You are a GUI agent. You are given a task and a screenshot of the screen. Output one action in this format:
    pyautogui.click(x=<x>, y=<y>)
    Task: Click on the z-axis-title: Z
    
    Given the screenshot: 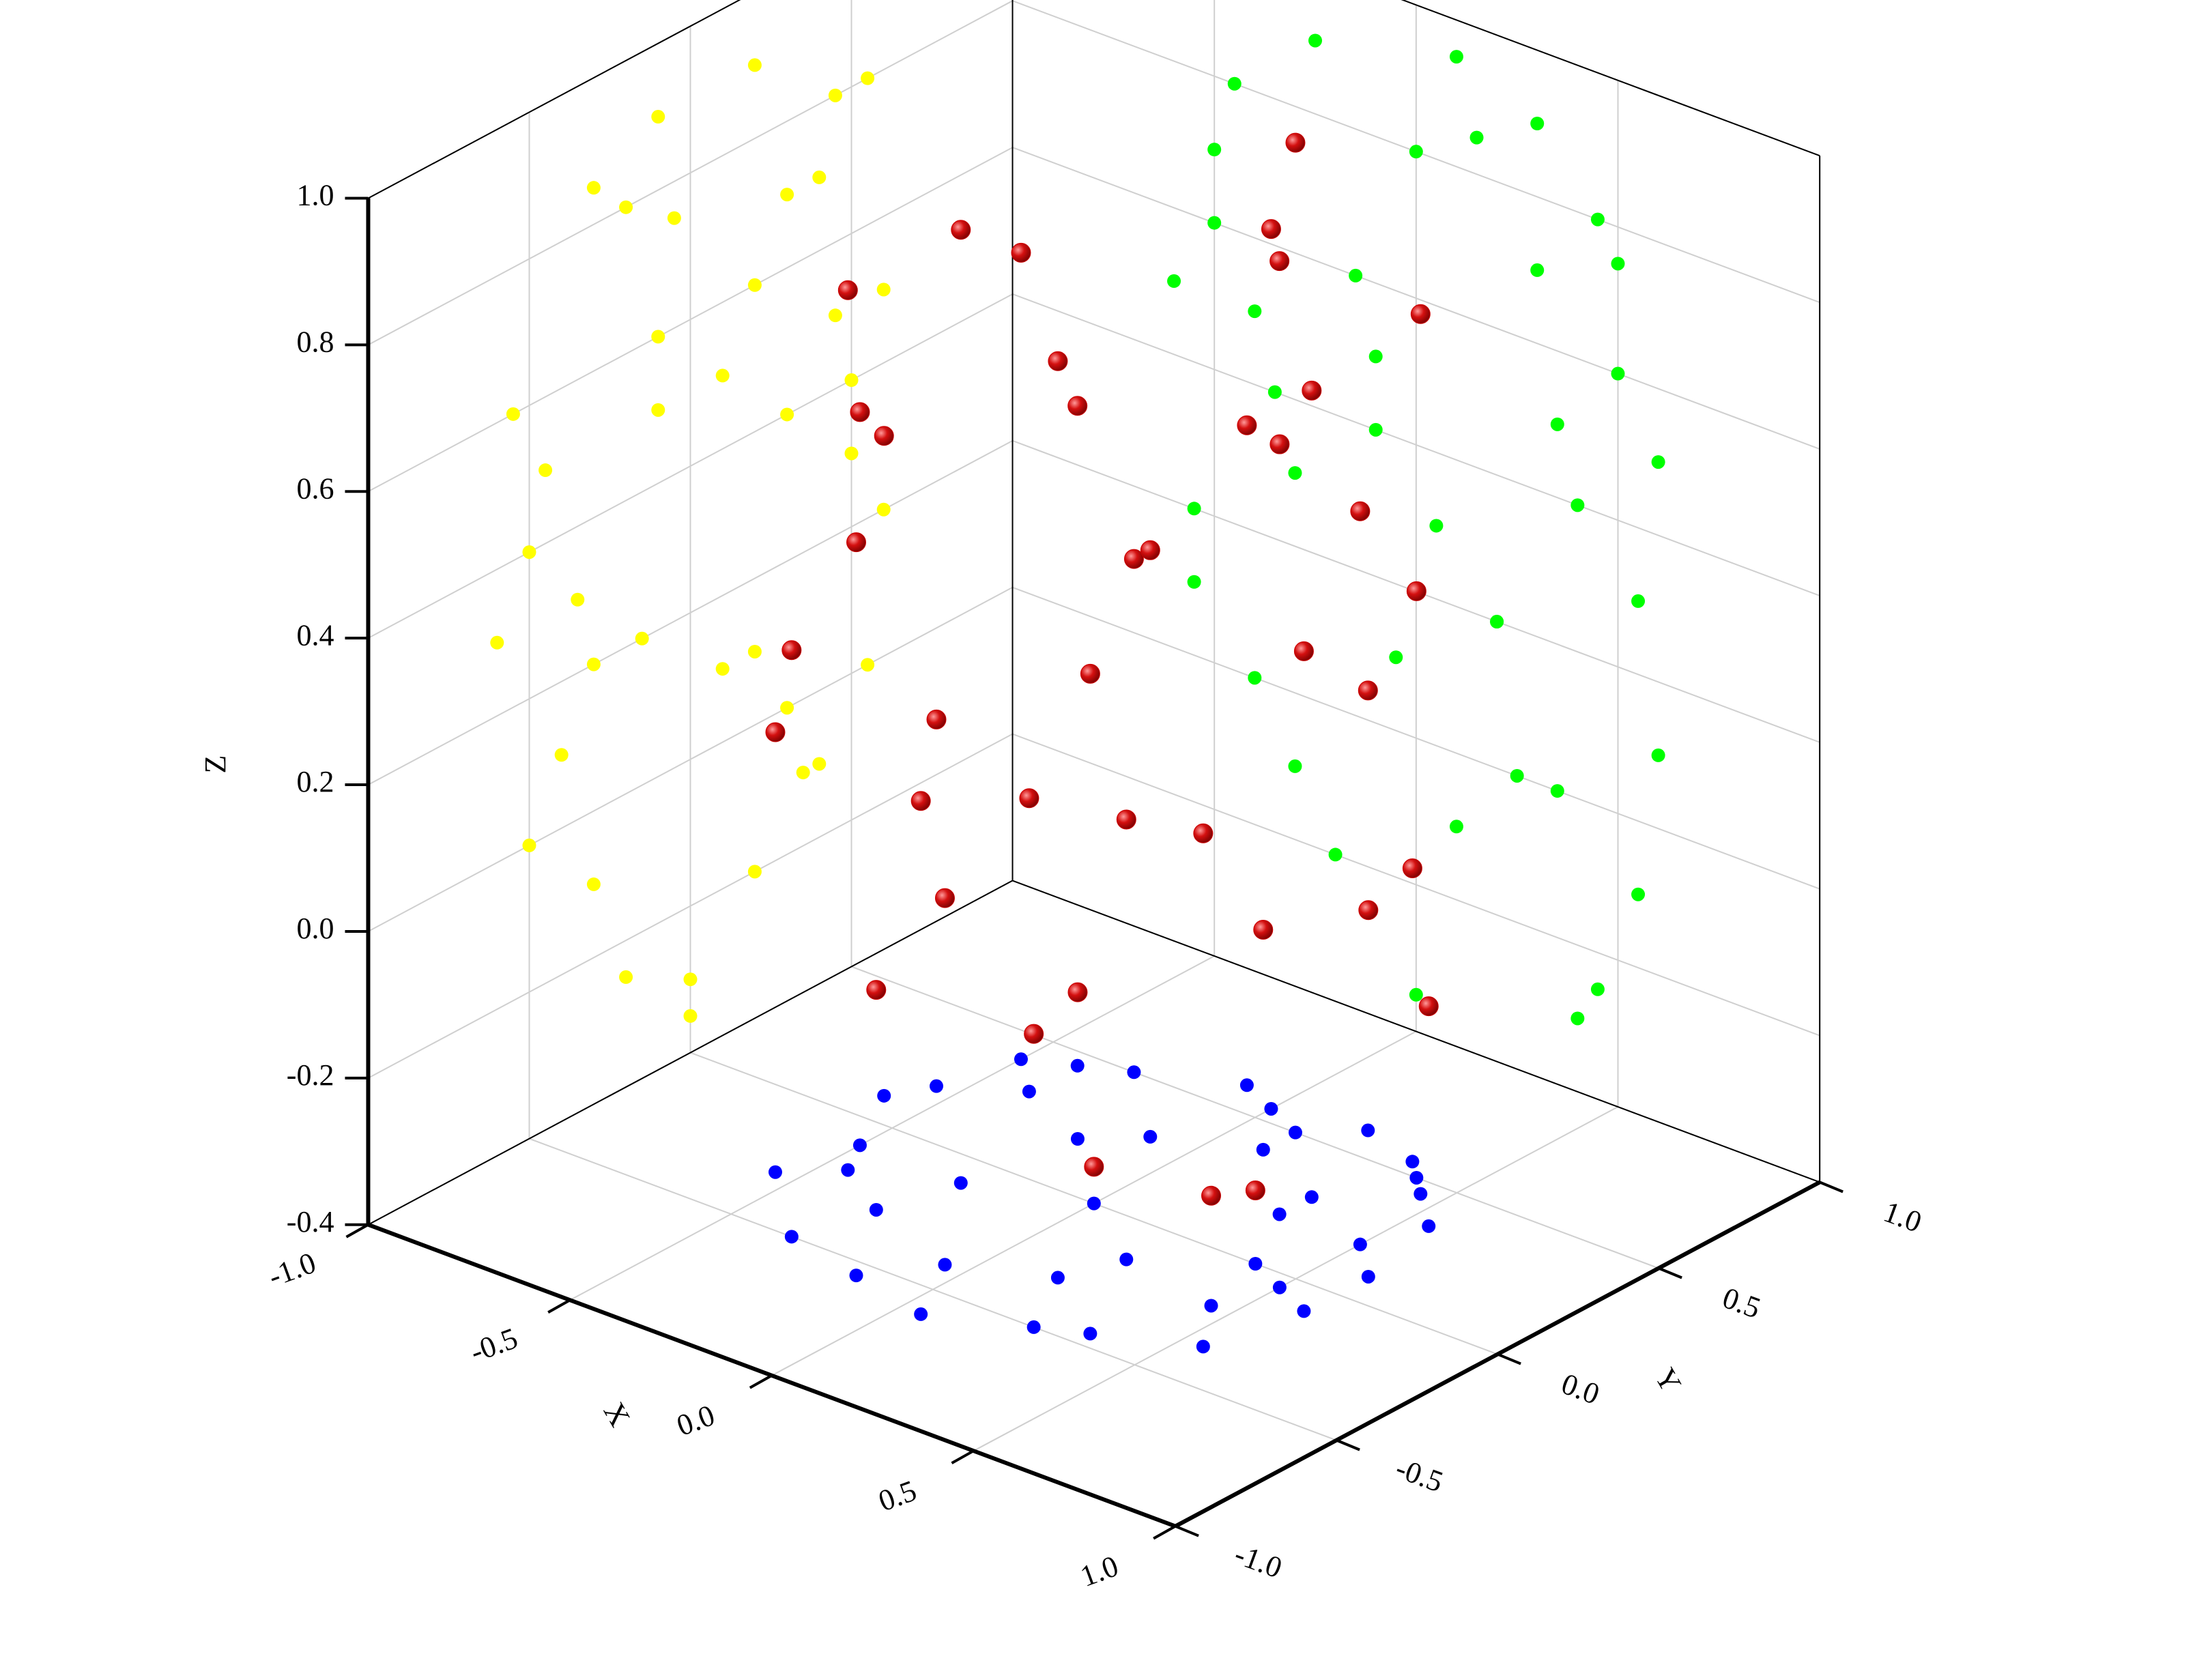 What is the action you would take?
    pyautogui.click(x=215, y=764)
    